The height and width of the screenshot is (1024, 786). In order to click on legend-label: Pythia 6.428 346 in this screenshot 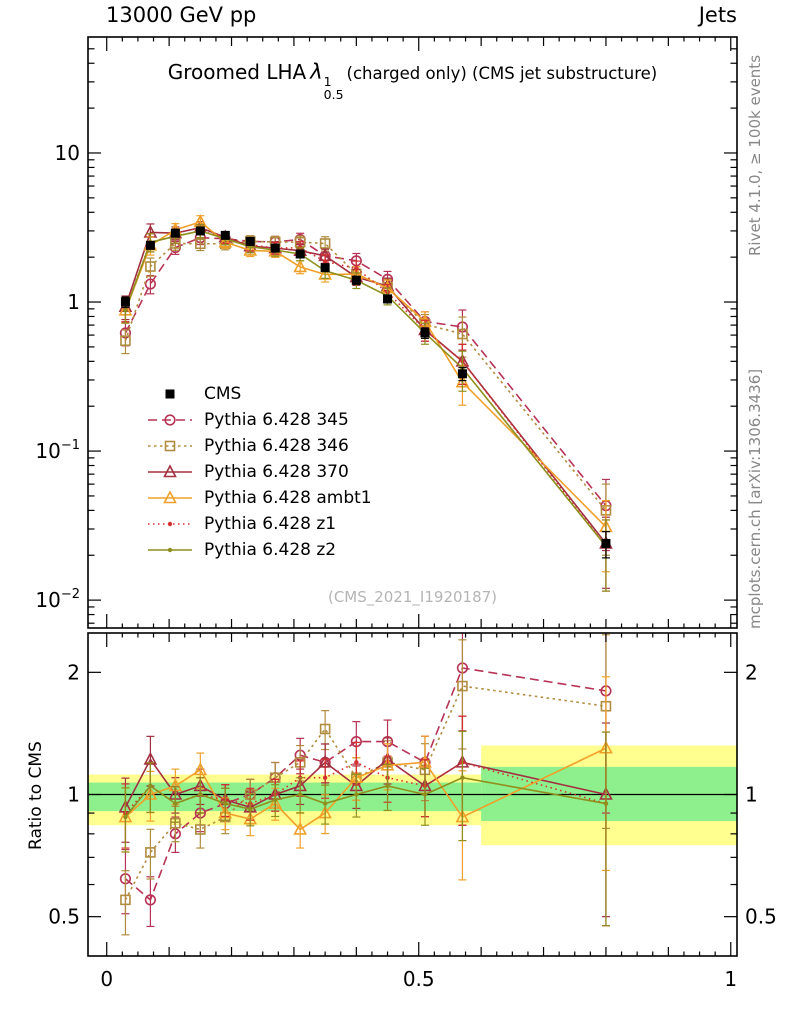, I will do `click(276, 446)`.